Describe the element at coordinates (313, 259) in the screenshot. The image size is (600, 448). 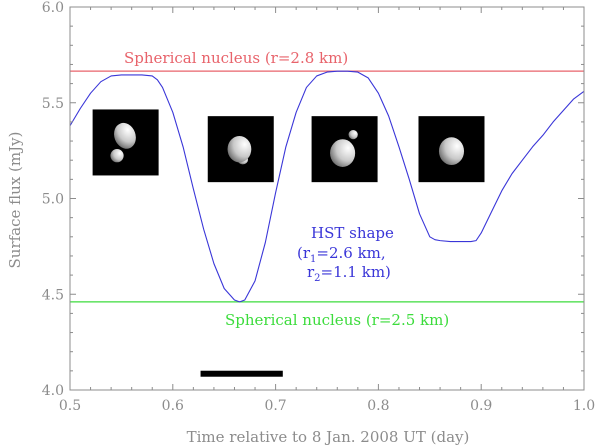
I see `hst-r1-subscript: 1` at that location.